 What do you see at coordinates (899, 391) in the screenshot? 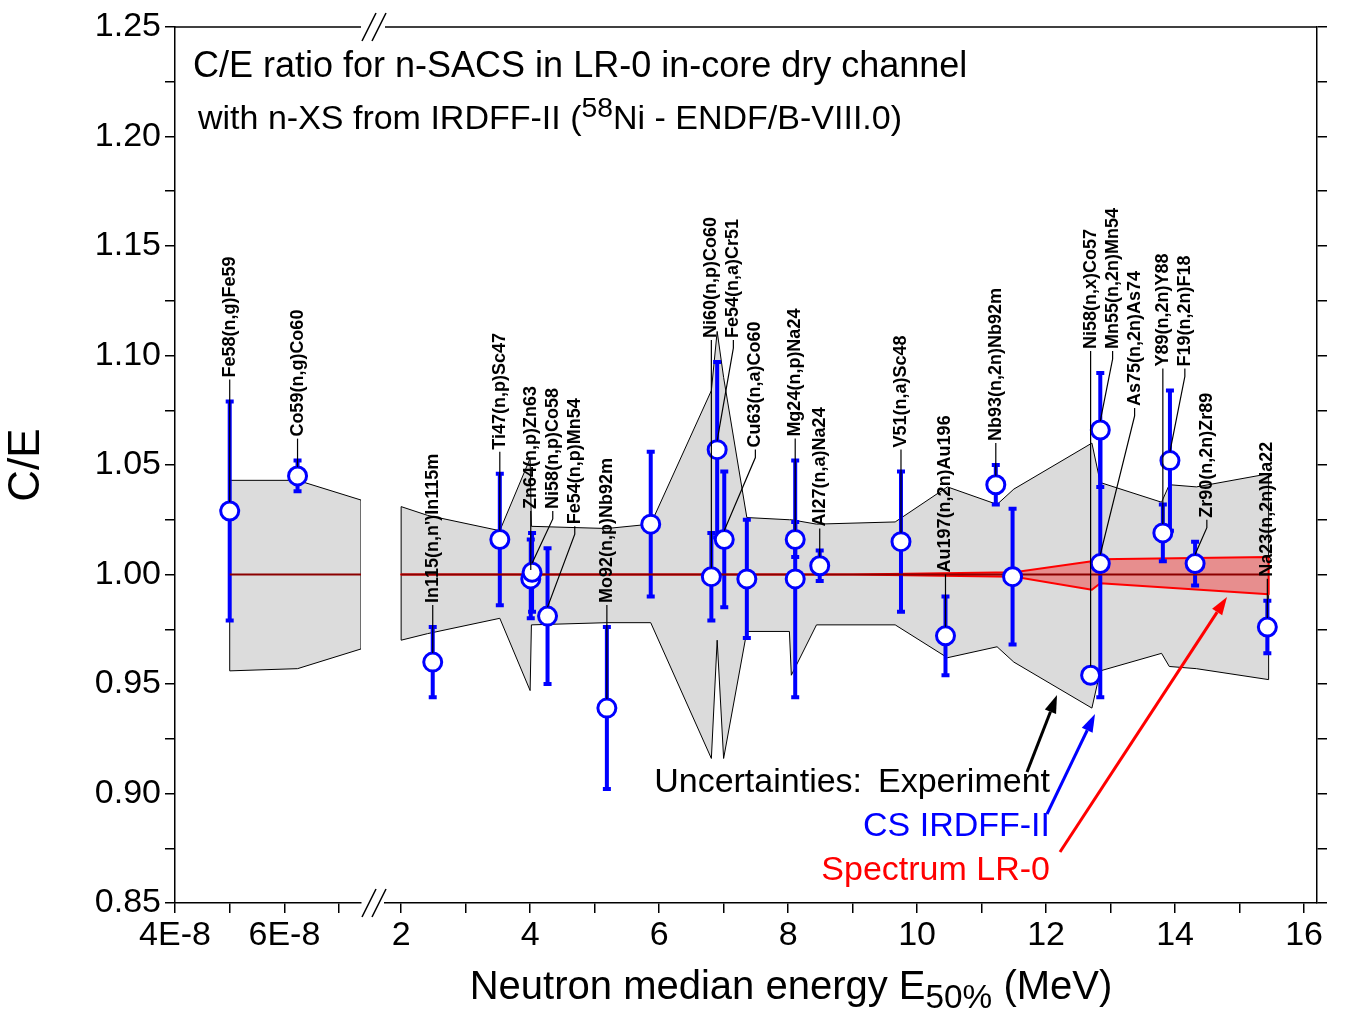
I see `annotation: V51(n,a)Sc48` at bounding box center [899, 391].